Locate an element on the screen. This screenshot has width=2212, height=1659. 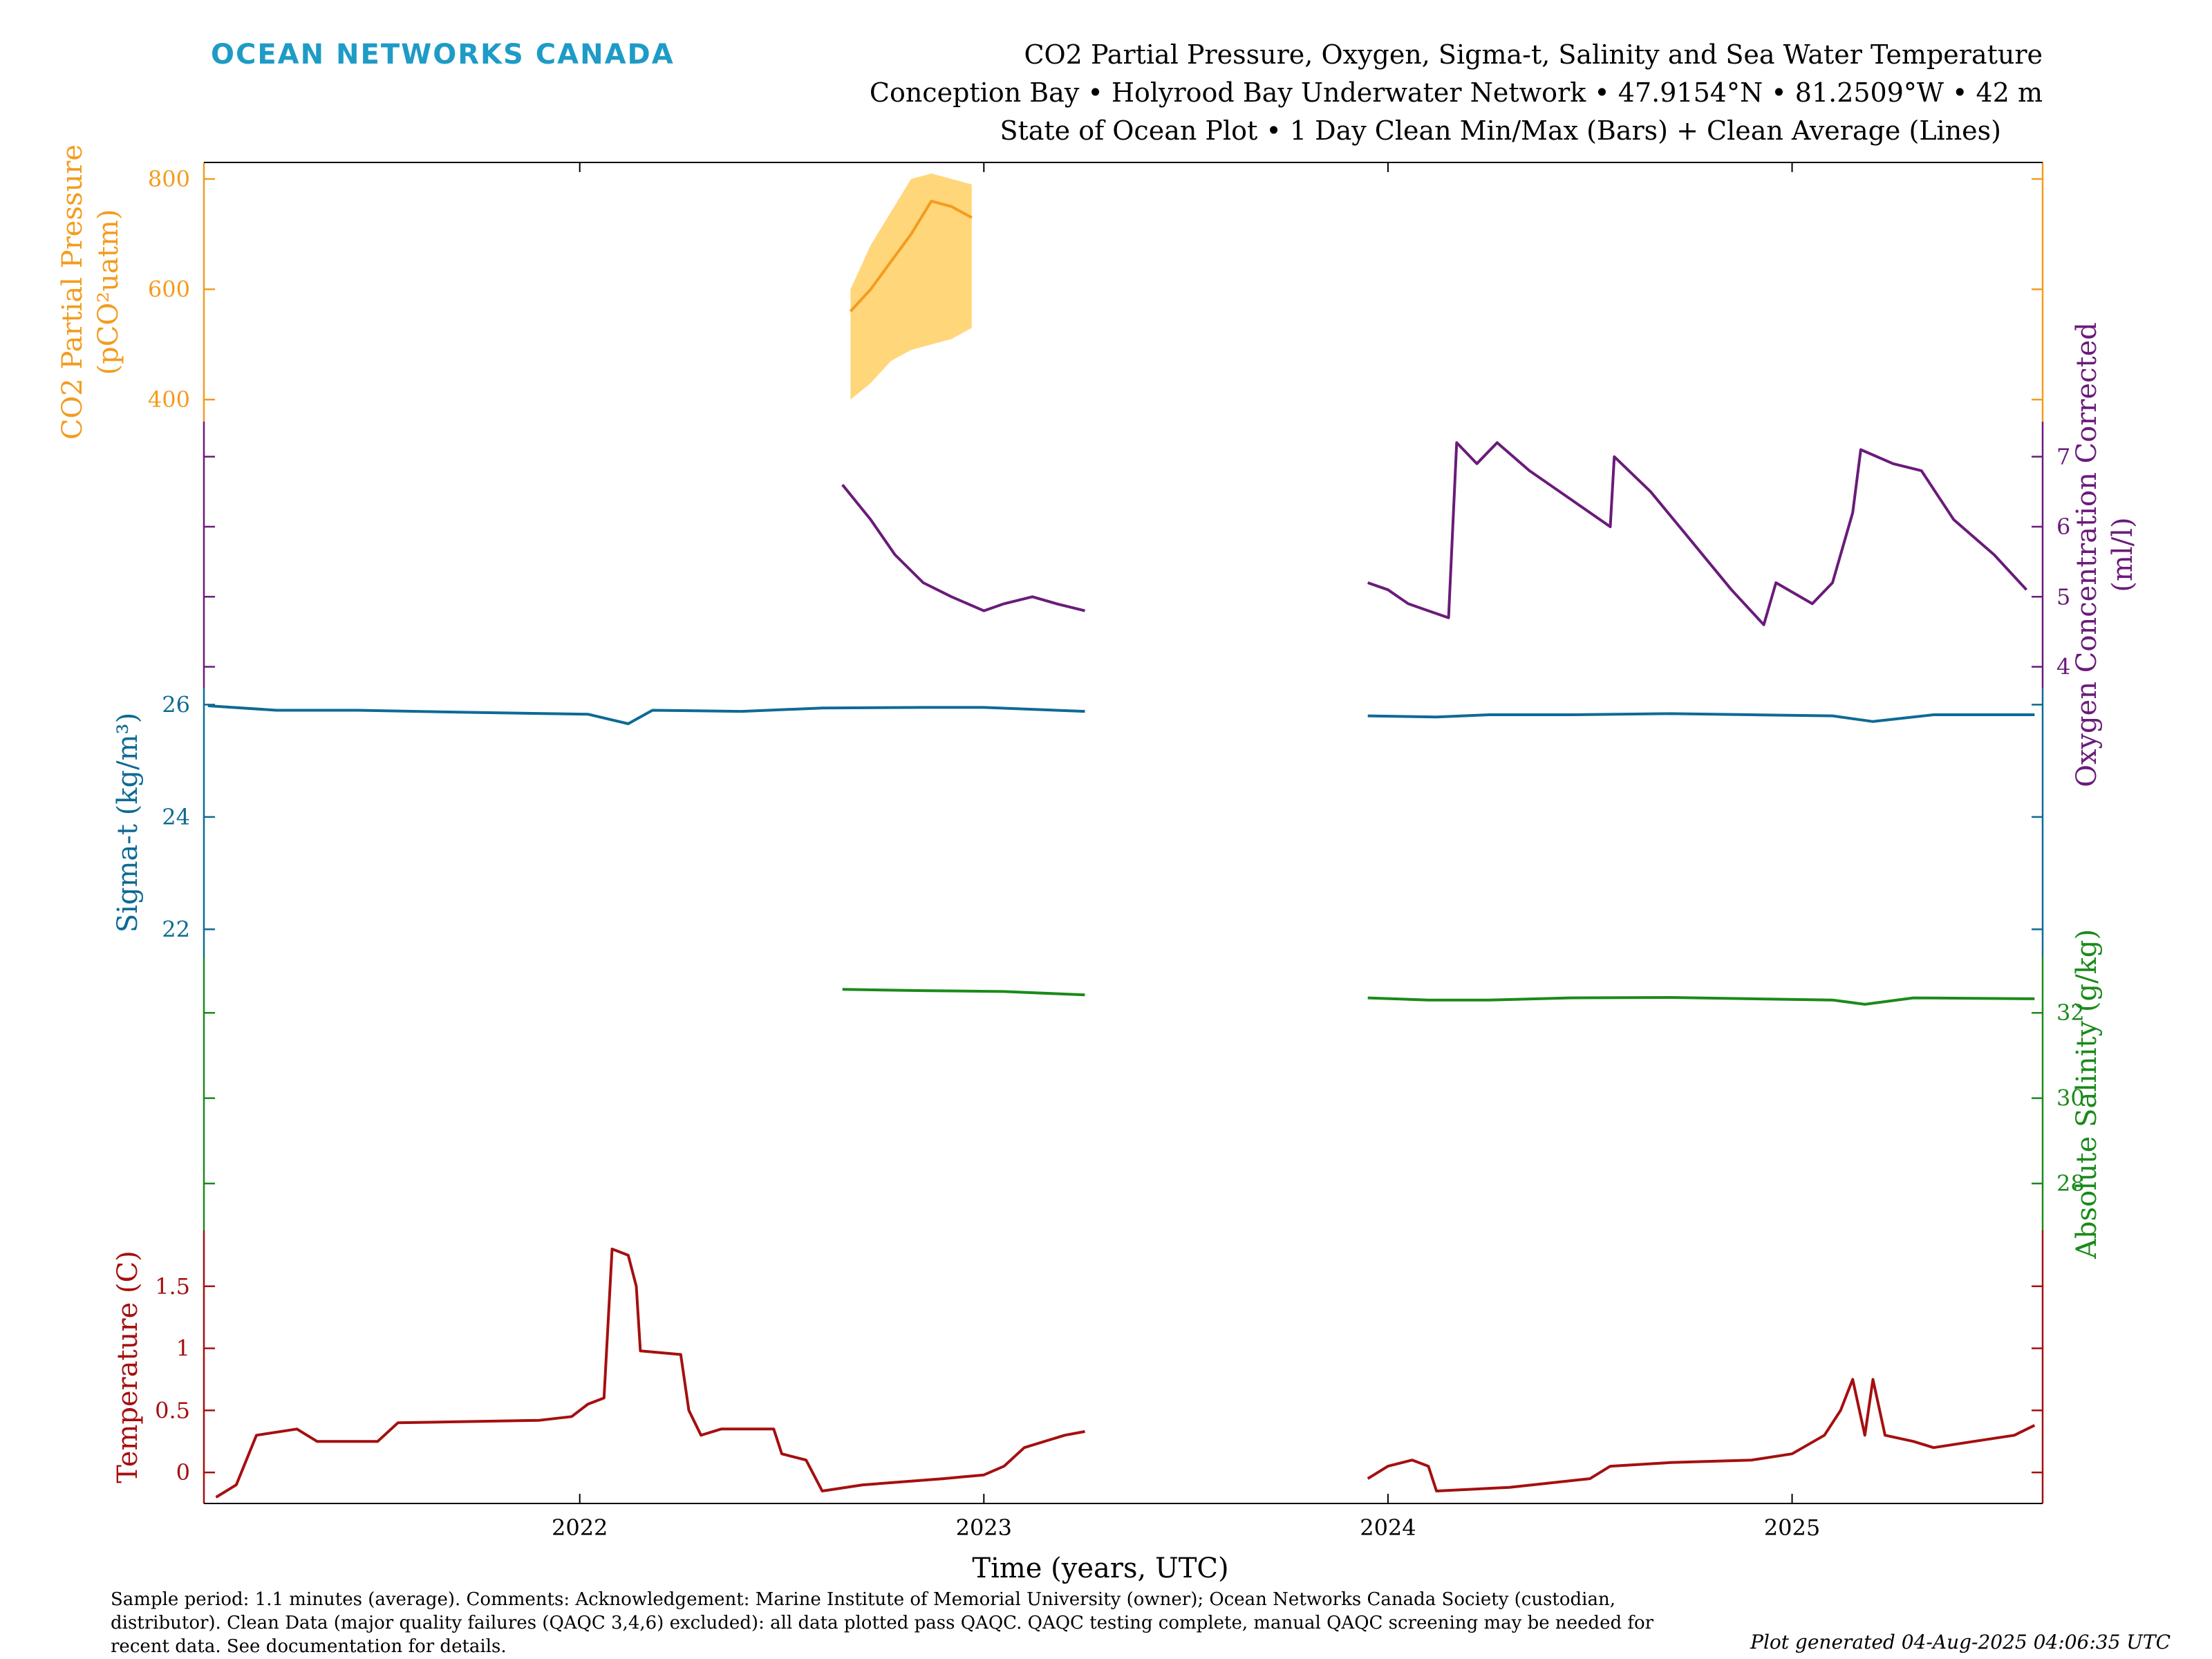
temperature-y-tick-label: 0 is located at coordinates (183, 1472).